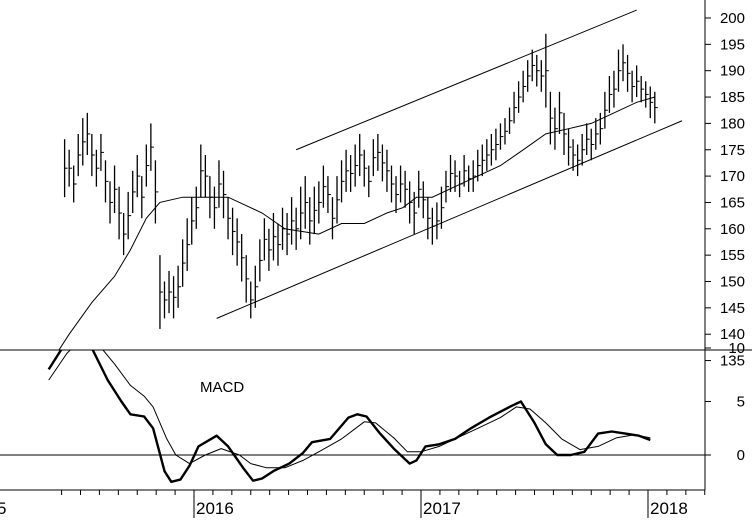 This screenshot has width=752, height=523. Describe the element at coordinates (3, 508) in the screenshot. I see `x-tick-label: 5` at that location.